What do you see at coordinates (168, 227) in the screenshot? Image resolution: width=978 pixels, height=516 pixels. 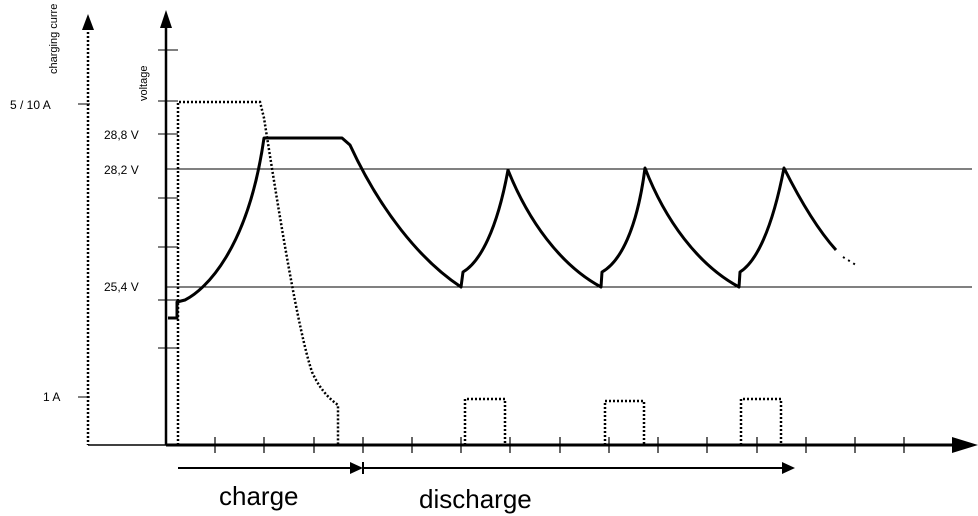 I see `voltage-axis` at bounding box center [168, 227].